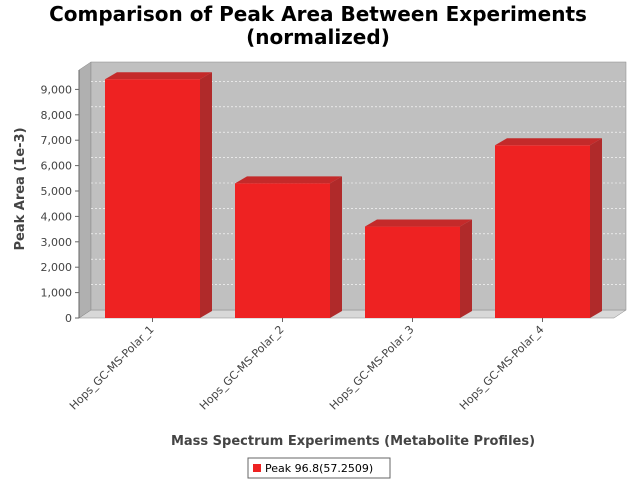  Describe the element at coordinates (112, 368) in the screenshot. I see `x-tick-label: Hops_GC-MS-Polar_1` at that location.